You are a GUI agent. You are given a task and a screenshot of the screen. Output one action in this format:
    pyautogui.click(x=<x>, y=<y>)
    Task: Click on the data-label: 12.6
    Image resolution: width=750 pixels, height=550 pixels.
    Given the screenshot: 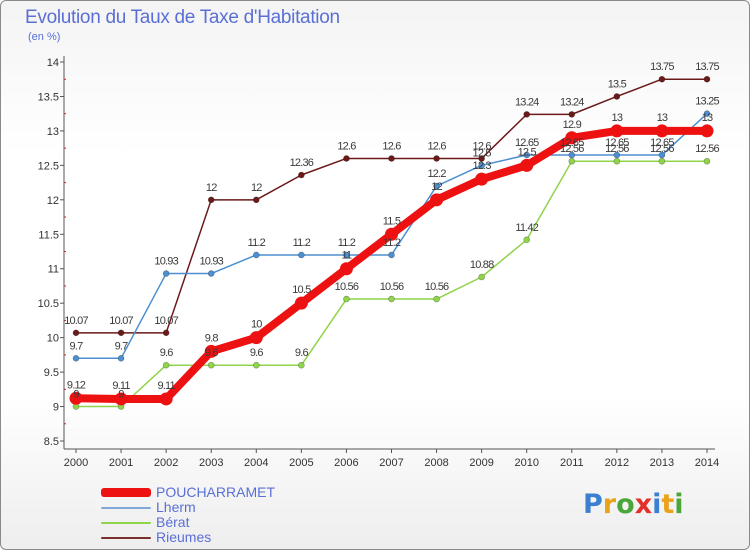 What is the action you would take?
    pyautogui.click(x=391, y=146)
    